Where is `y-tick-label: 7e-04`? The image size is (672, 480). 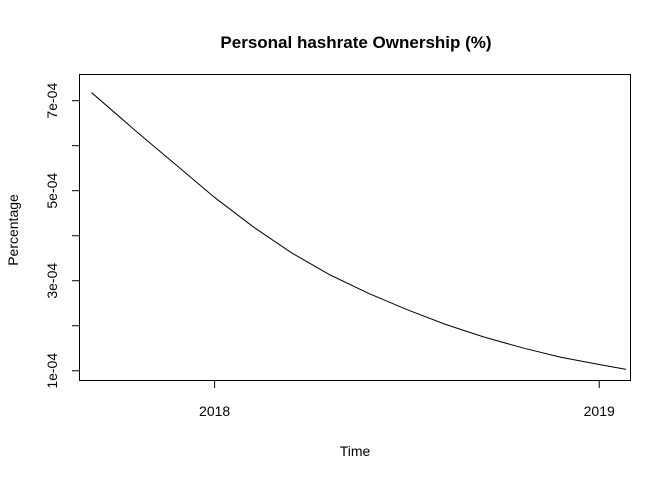 y-tick-label: 7e-04 is located at coordinates (52, 101).